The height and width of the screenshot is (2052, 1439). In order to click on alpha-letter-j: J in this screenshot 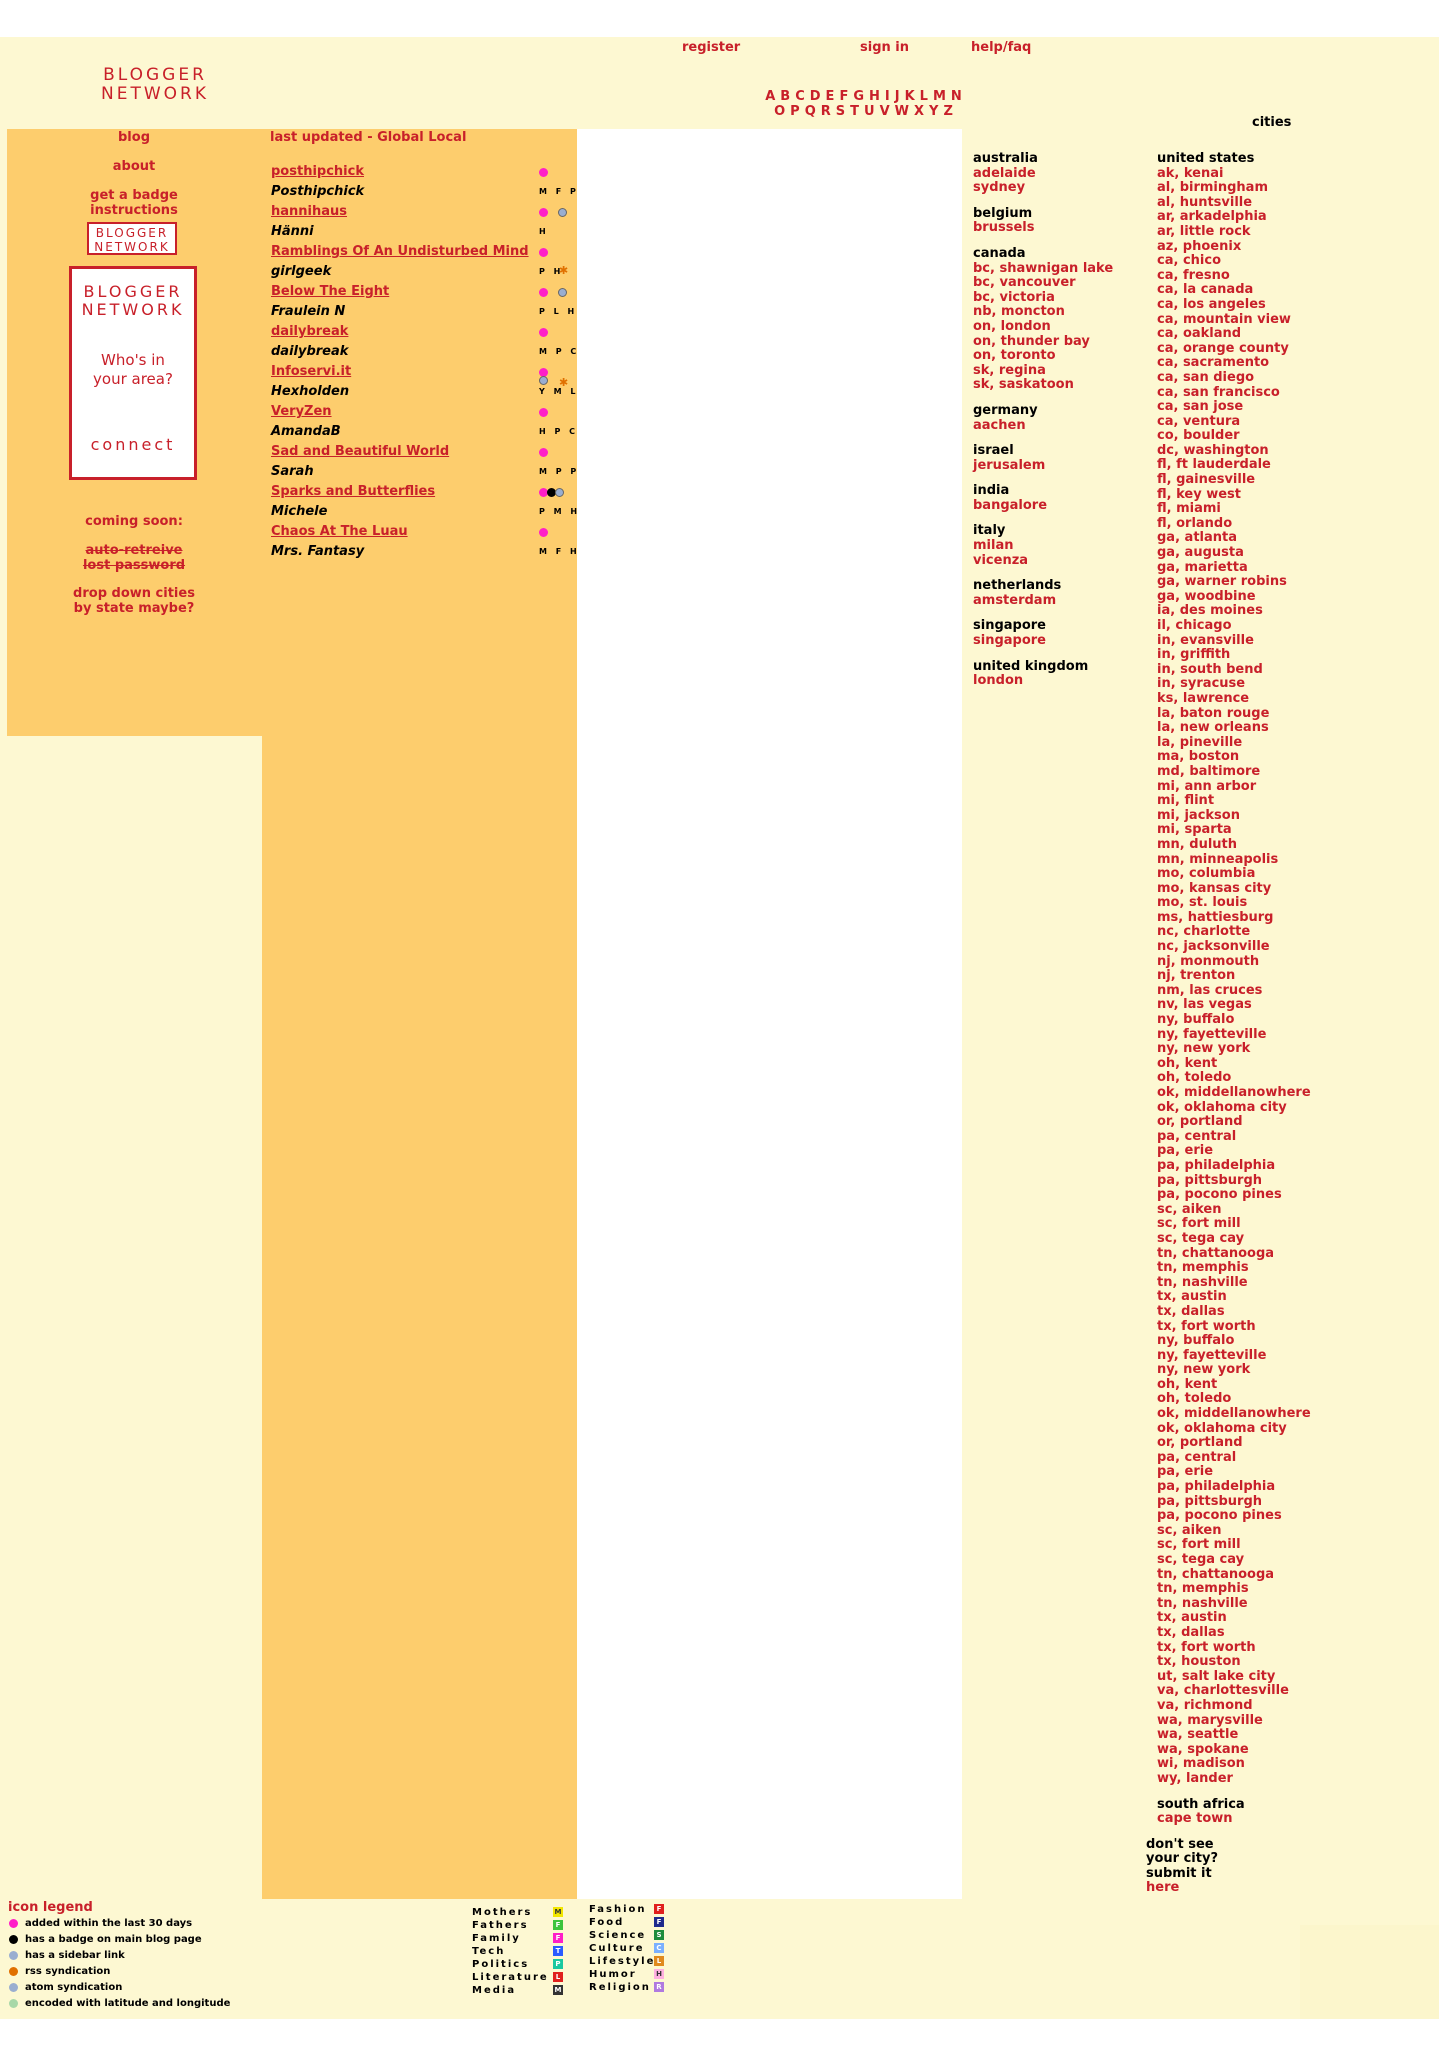, I will do `click(898, 96)`.